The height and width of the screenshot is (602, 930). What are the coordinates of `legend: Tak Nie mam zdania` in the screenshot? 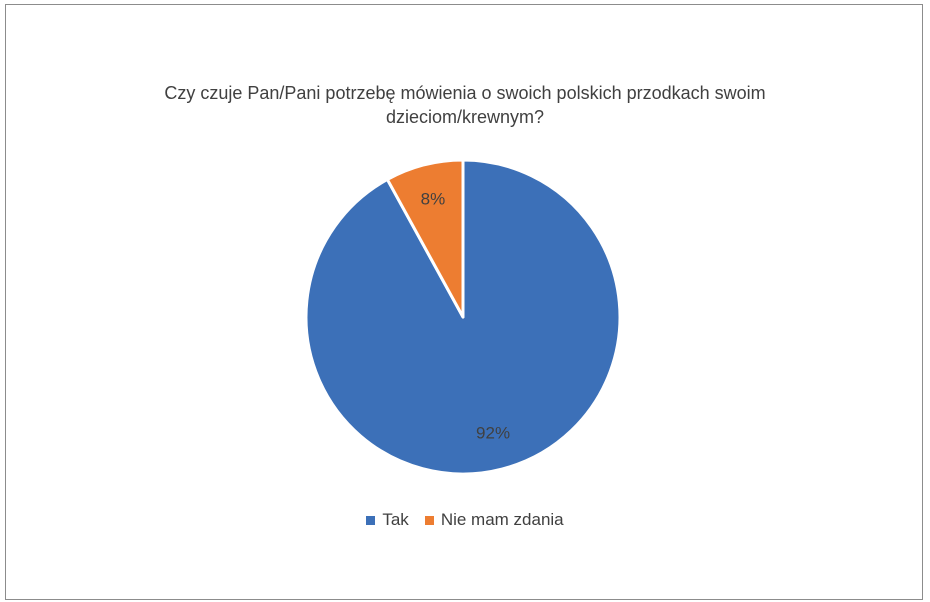 It's located at (465, 520).